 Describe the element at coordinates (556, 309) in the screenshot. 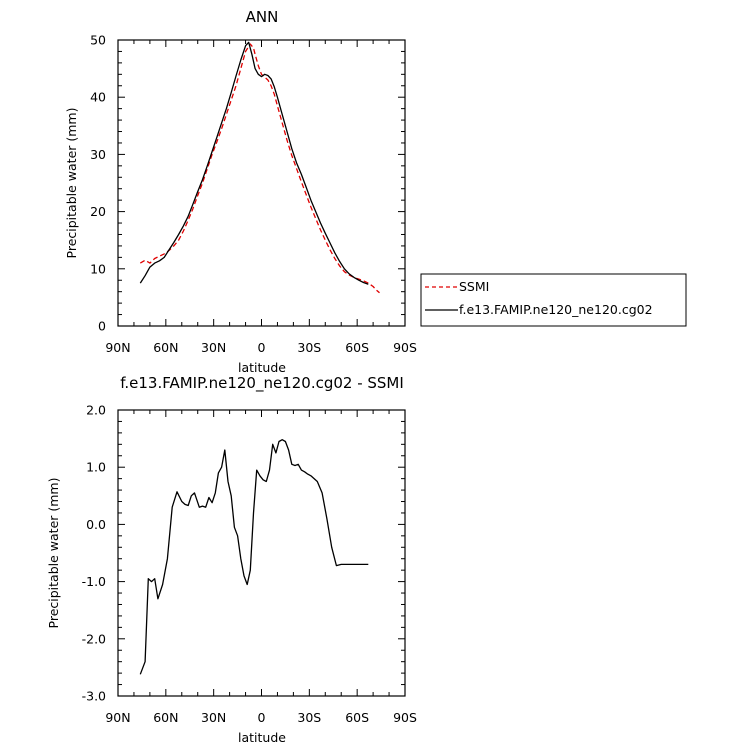

I see `legend-label-model: f.e13.FAMIP.ne120_ne120.cg02` at that location.